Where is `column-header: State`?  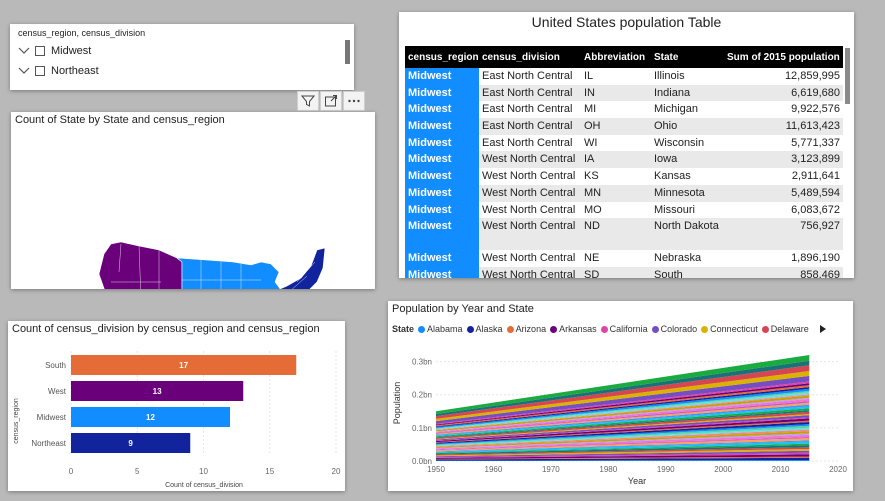 column-header: State is located at coordinates (687, 57).